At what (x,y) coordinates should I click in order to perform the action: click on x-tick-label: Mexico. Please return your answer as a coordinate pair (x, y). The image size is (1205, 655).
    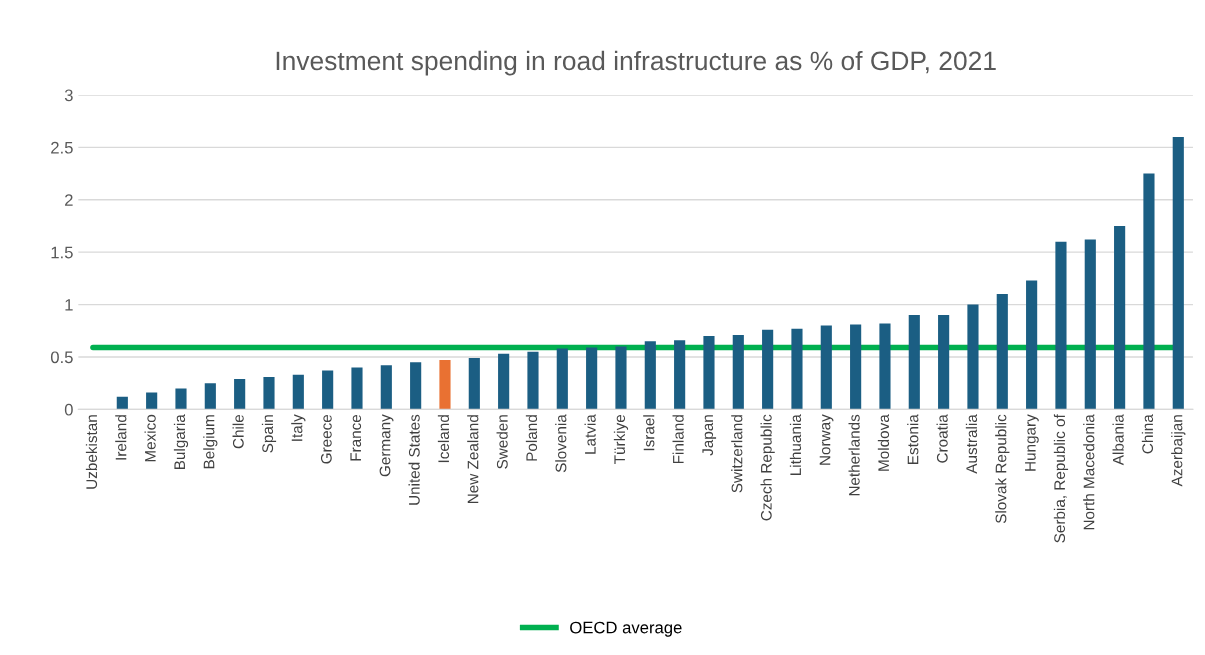
    Looking at the image, I should click on (150, 438).